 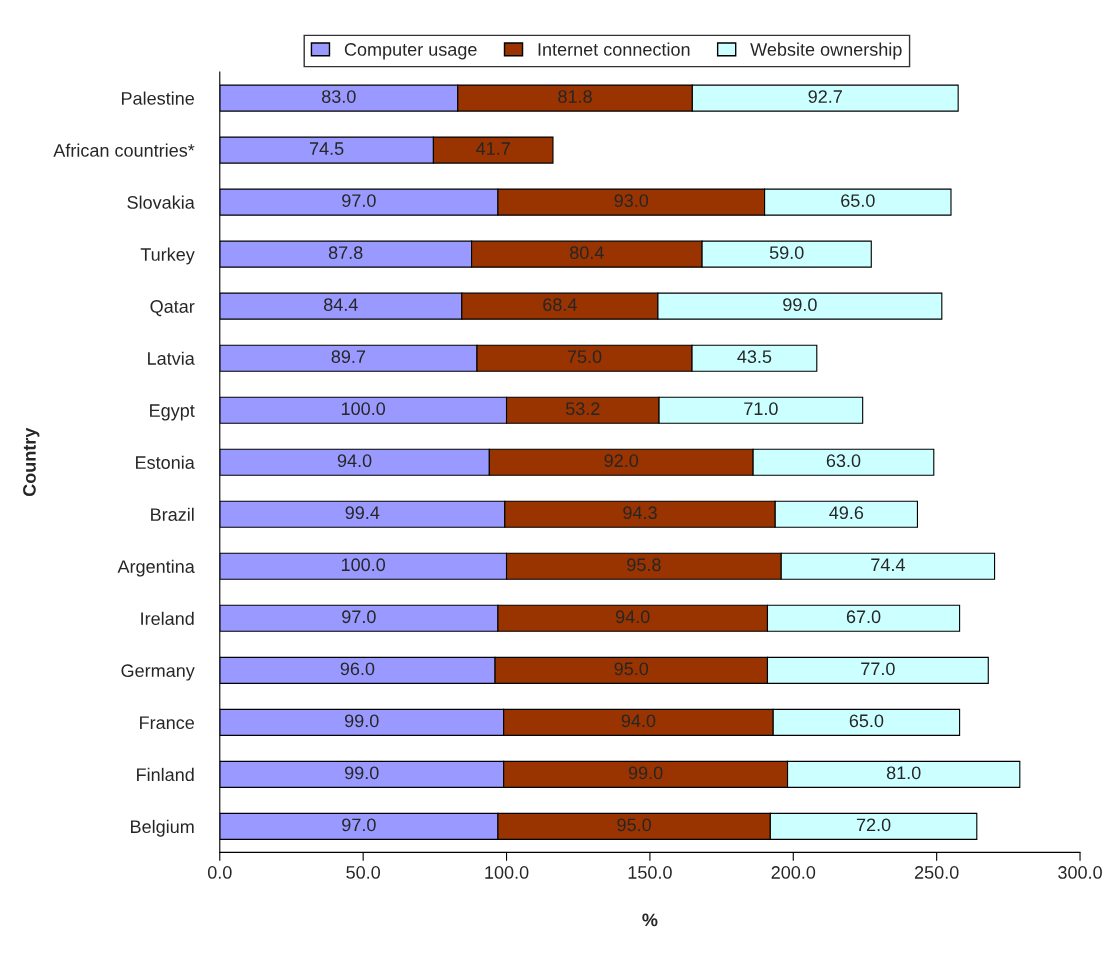 I want to click on data-label: 99.4, so click(x=362, y=513).